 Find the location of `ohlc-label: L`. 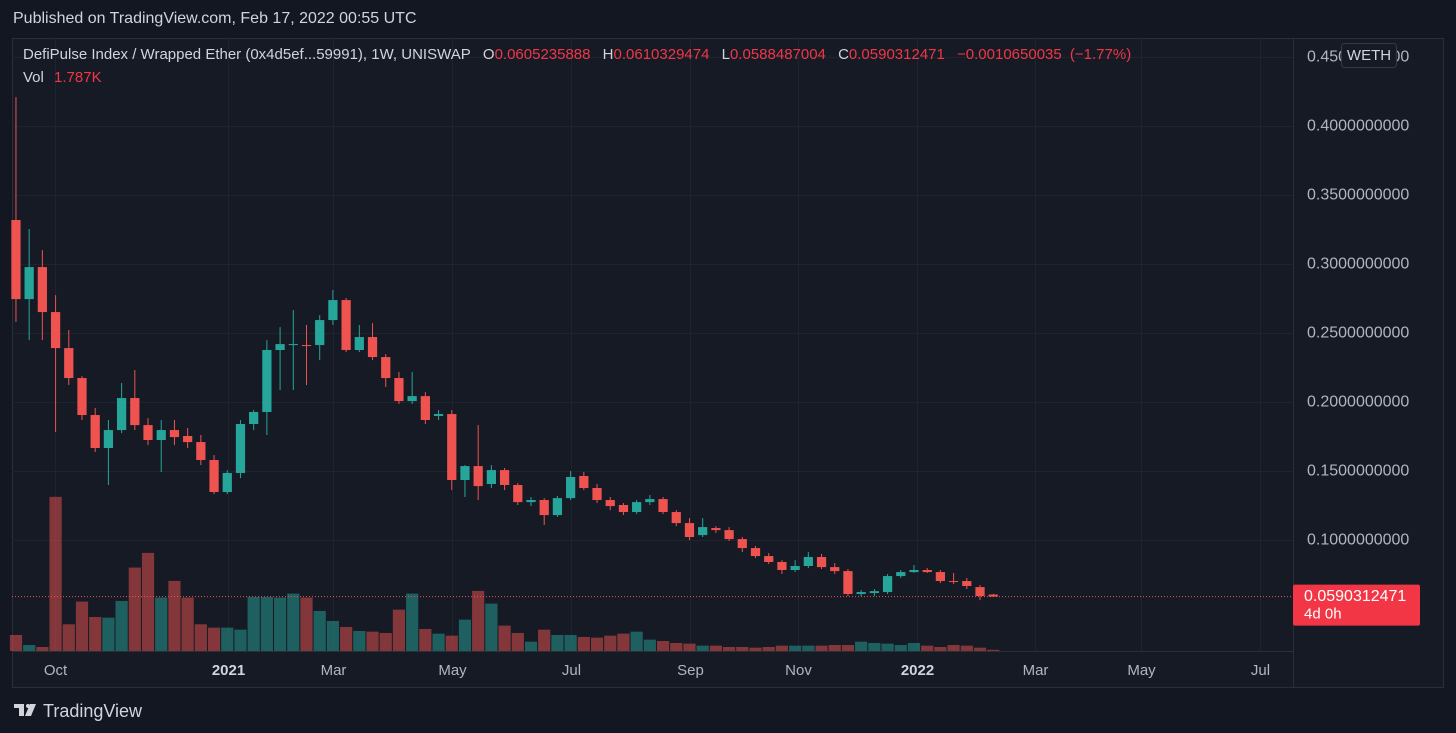

ohlc-label: L is located at coordinates (725, 54).